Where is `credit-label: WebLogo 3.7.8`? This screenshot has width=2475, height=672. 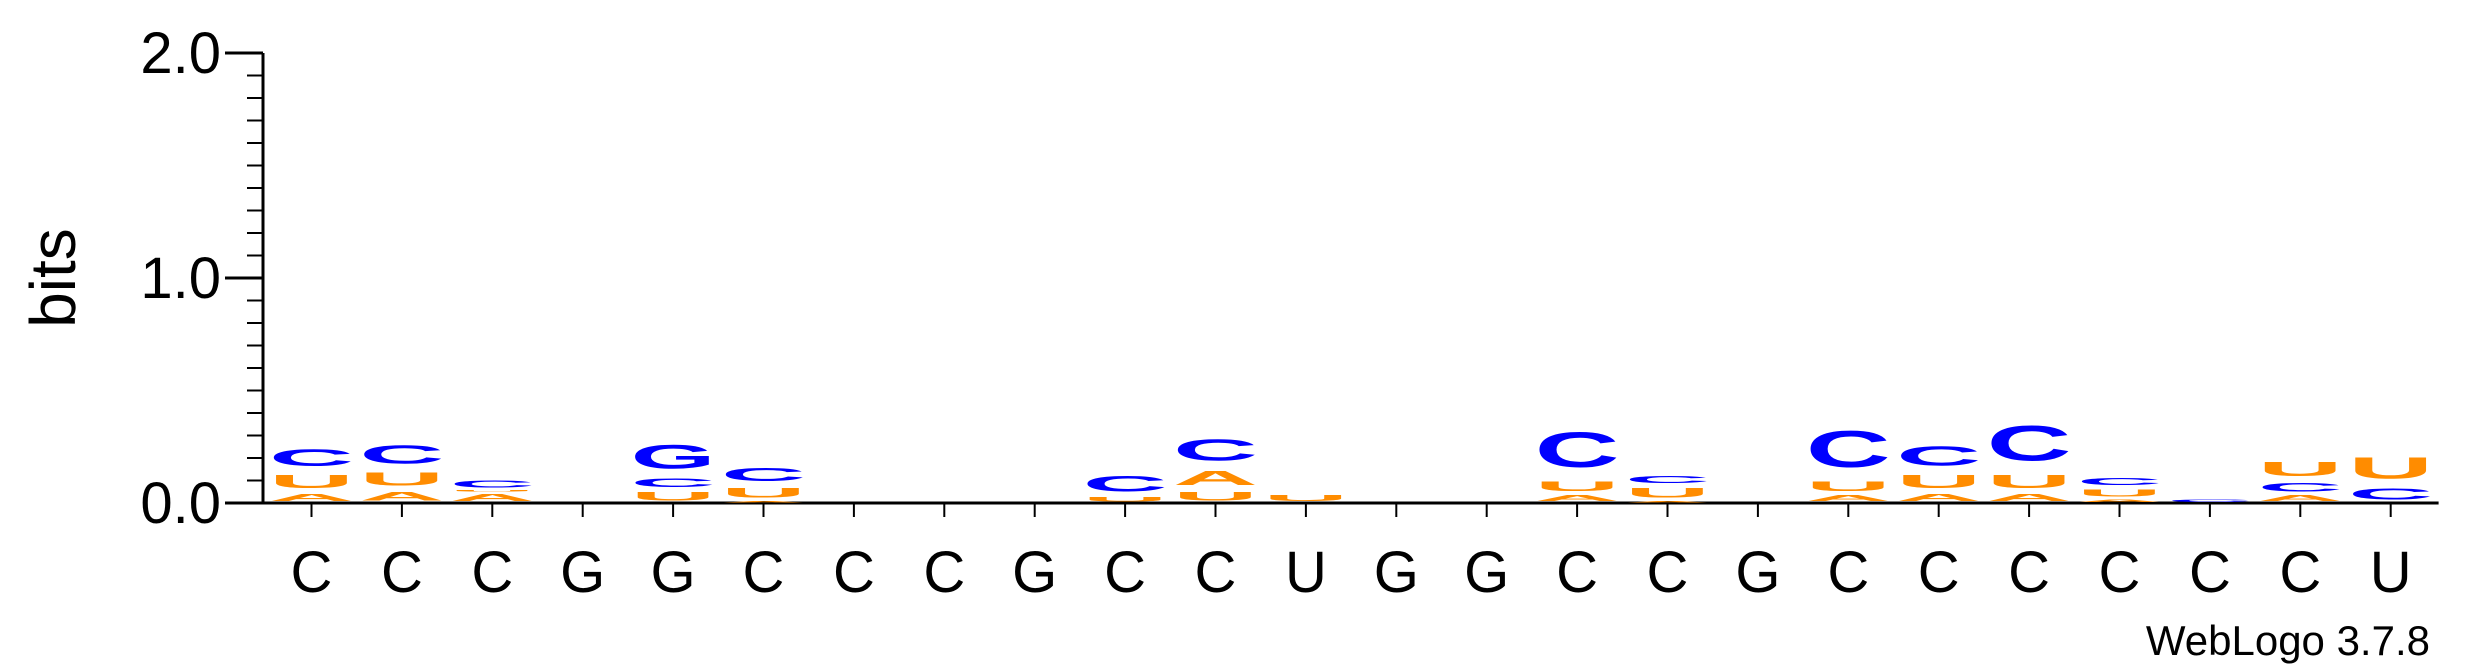 credit-label: WebLogo 3.7.8 is located at coordinates (2288, 640).